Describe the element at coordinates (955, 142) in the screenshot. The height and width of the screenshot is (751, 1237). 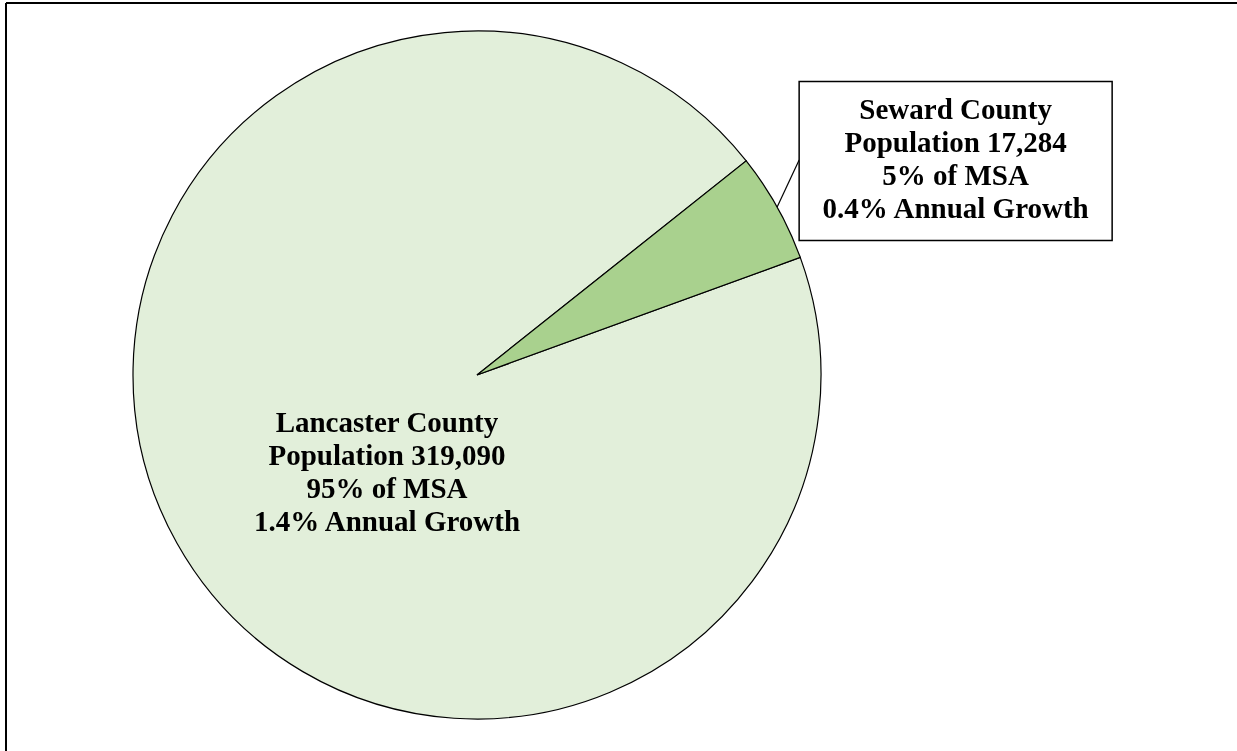
I see `data-label: Population 17,284` at that location.